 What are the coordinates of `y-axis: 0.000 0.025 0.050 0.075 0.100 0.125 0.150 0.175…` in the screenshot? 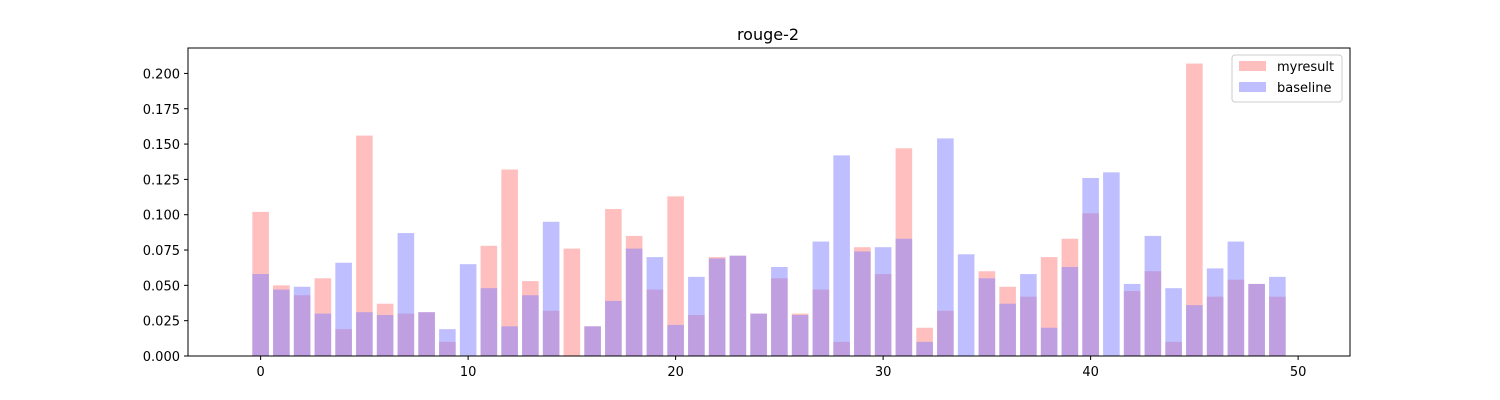 It's located at (165, 216).